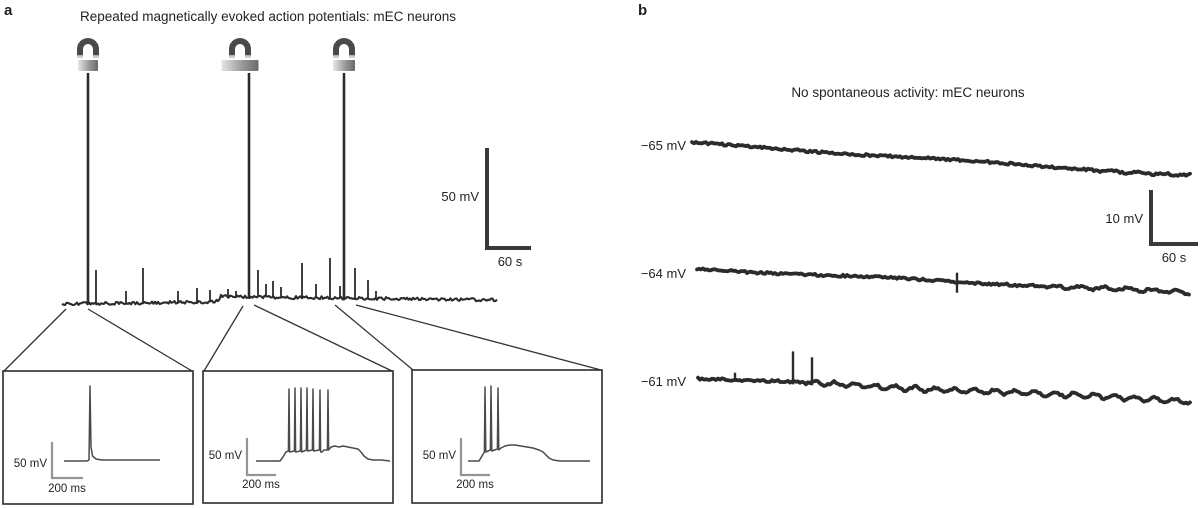 The height and width of the screenshot is (508, 1200). Describe the element at coordinates (508, 199) in the screenshot. I see `panel-a-scalebar` at that location.